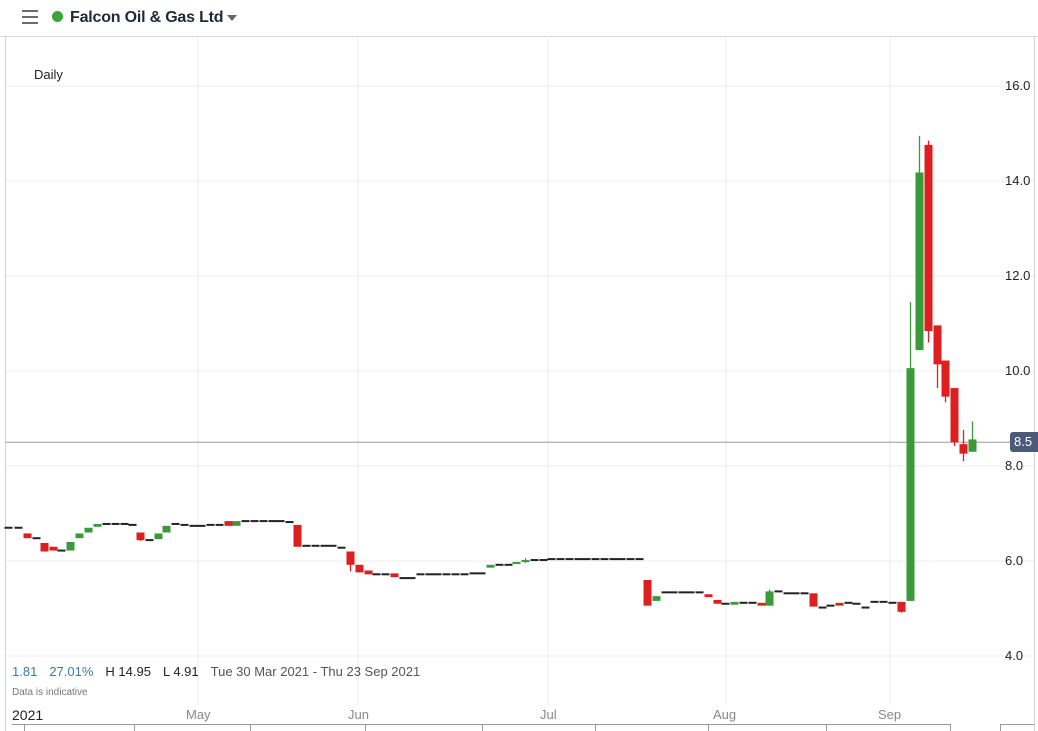  What do you see at coordinates (5, 384) in the screenshot?
I see `chart-left-border` at bounding box center [5, 384].